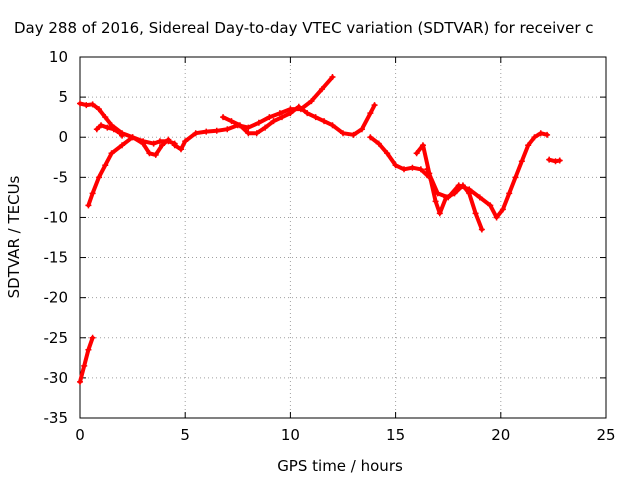  I want to click on x-tick-label: 15, so click(395, 435).